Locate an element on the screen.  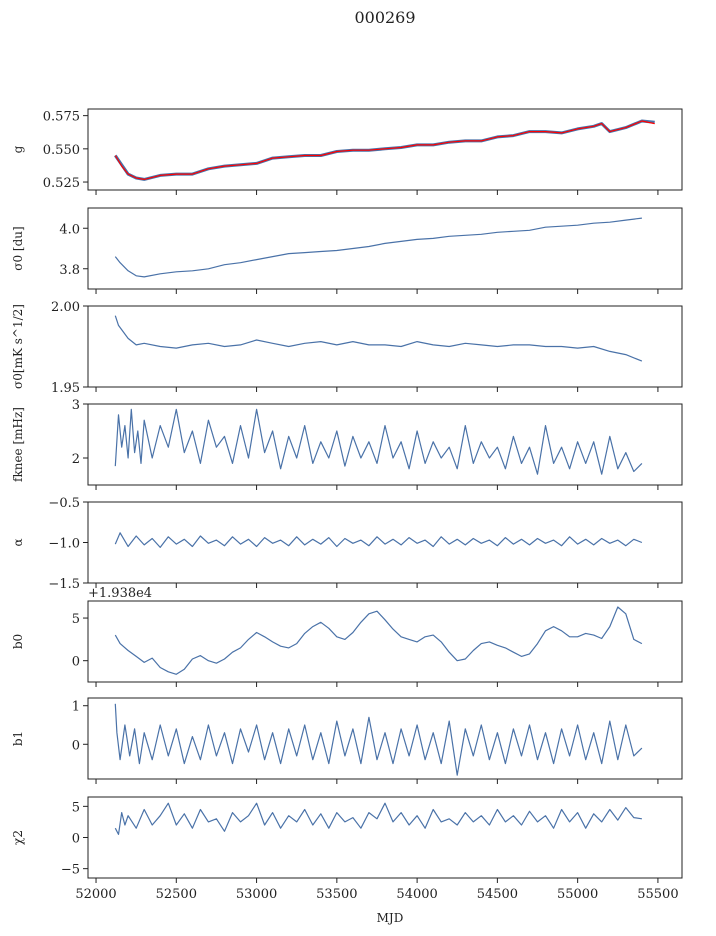
y-axis-label: g is located at coordinates (18, 149).